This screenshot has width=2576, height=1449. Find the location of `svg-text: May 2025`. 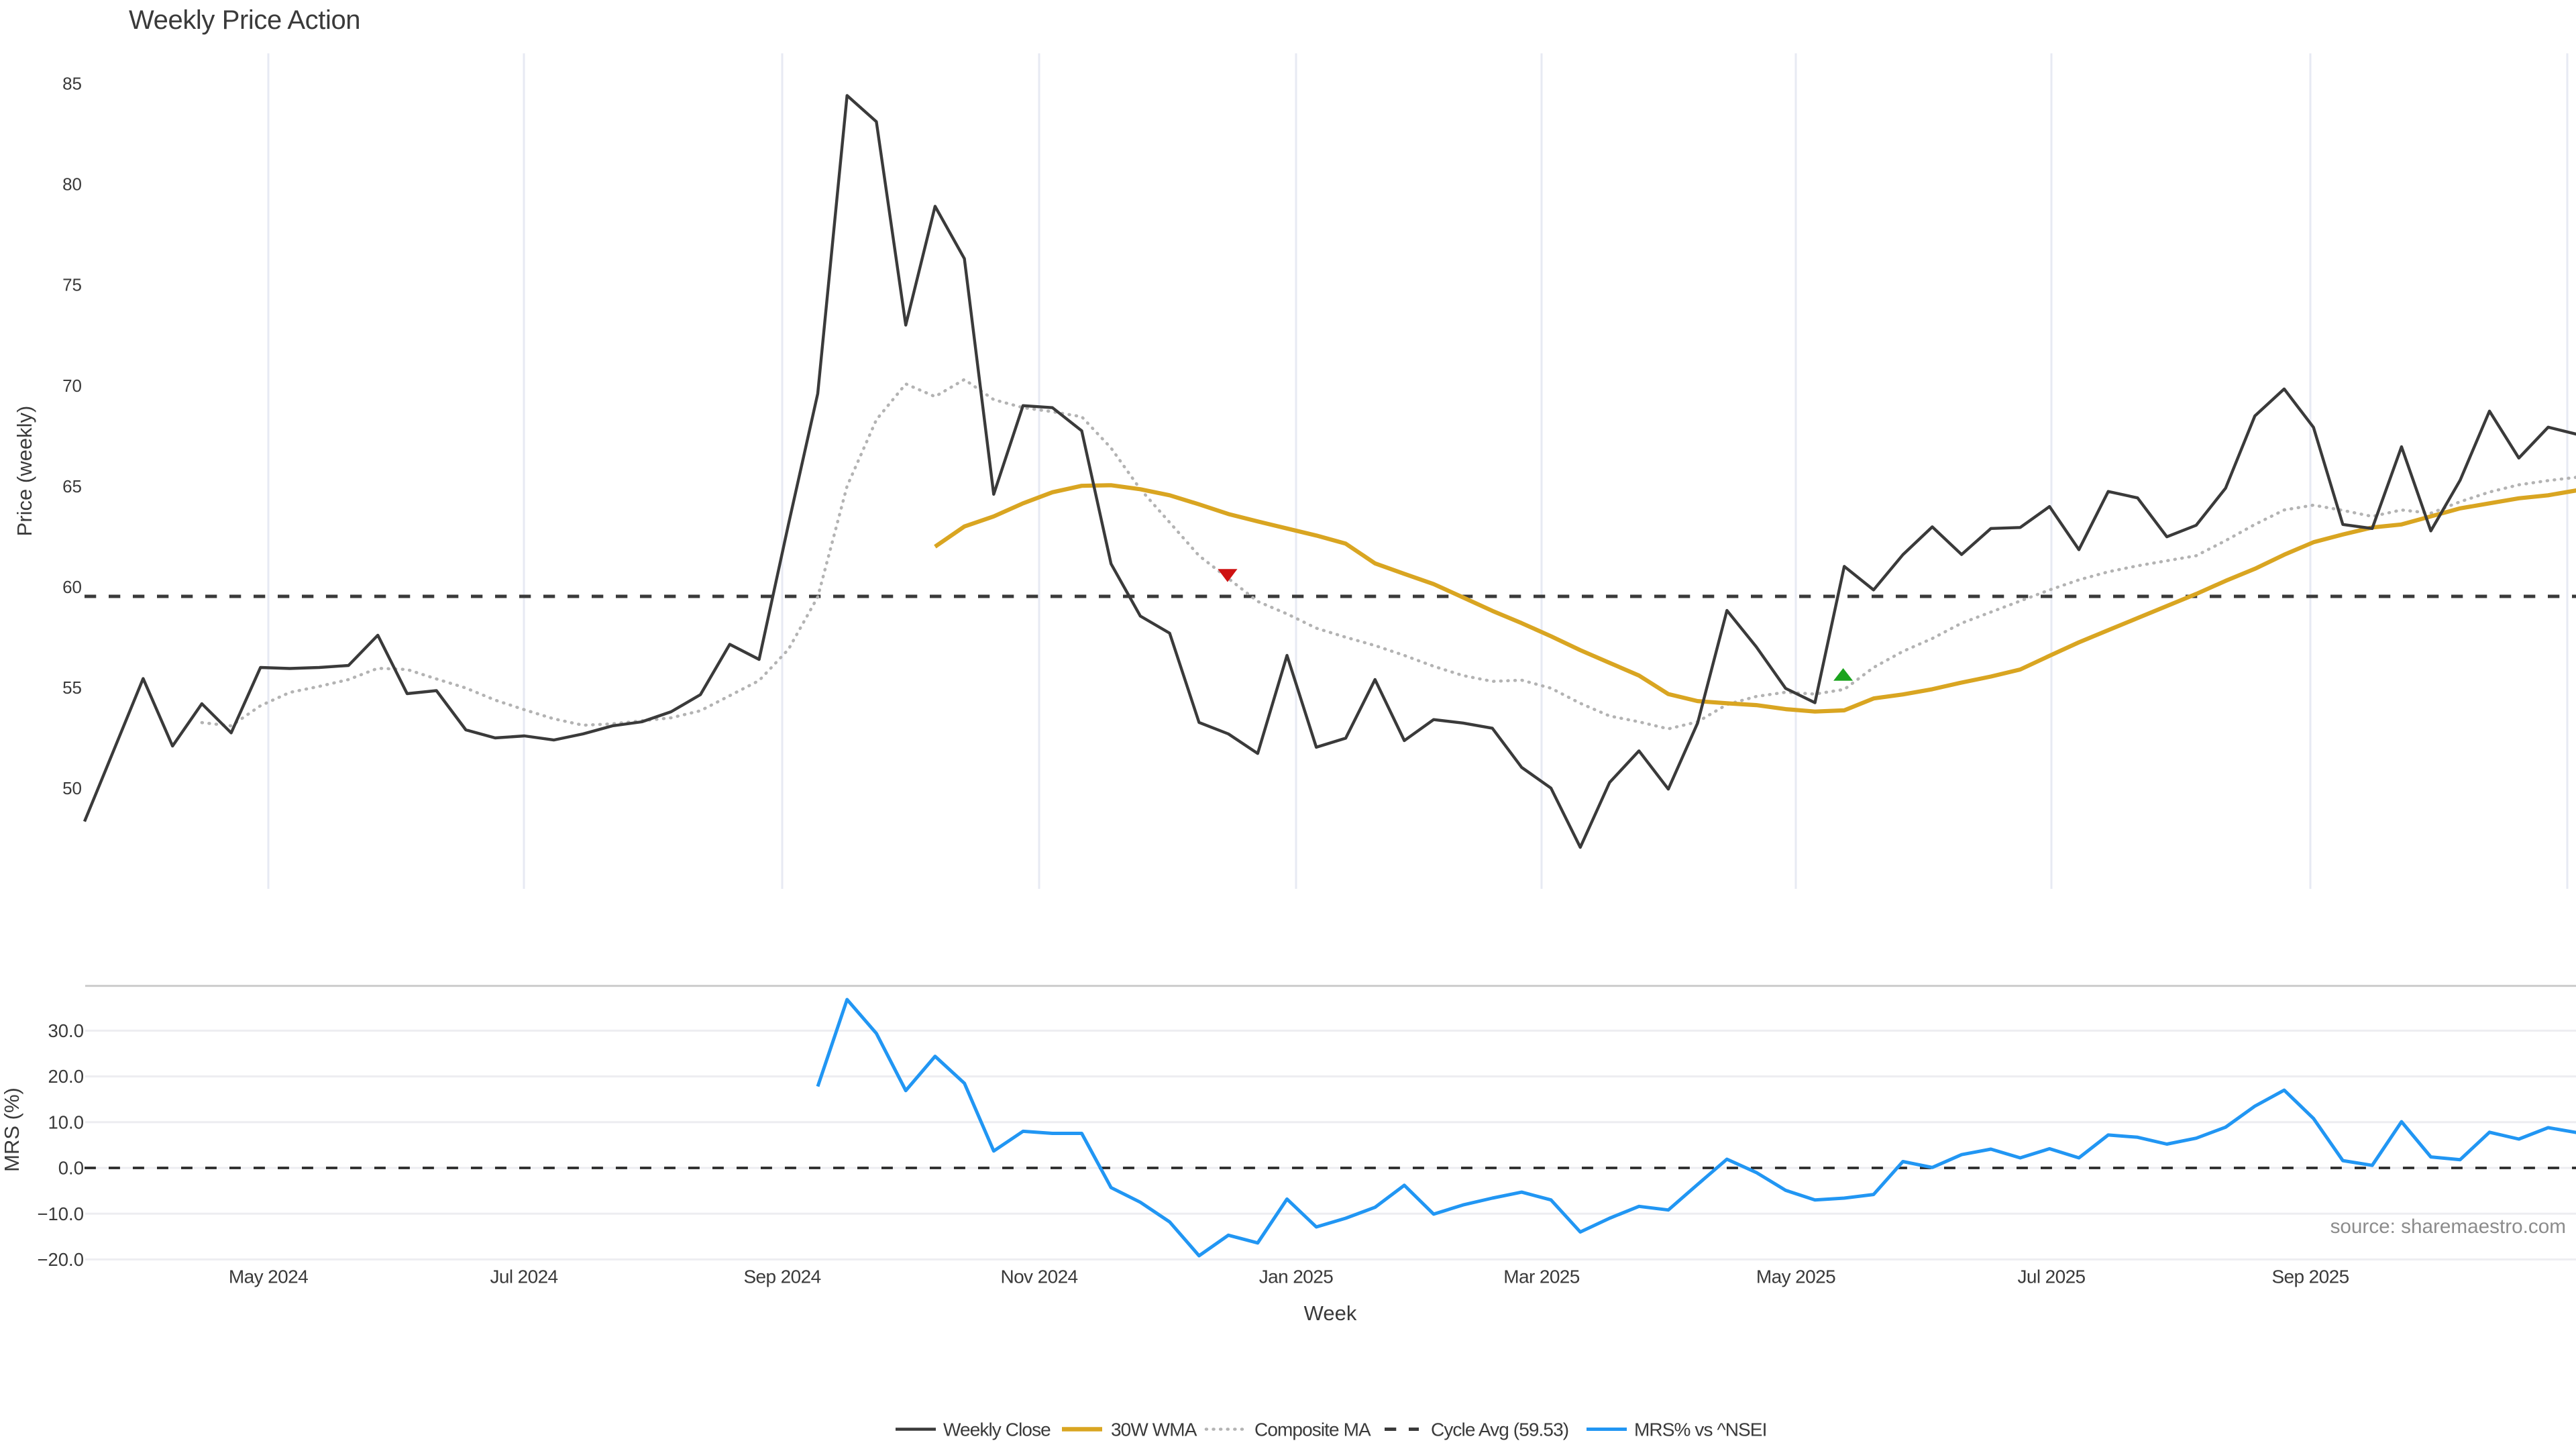

svg-text: May 2025 is located at coordinates (1795, 1277).